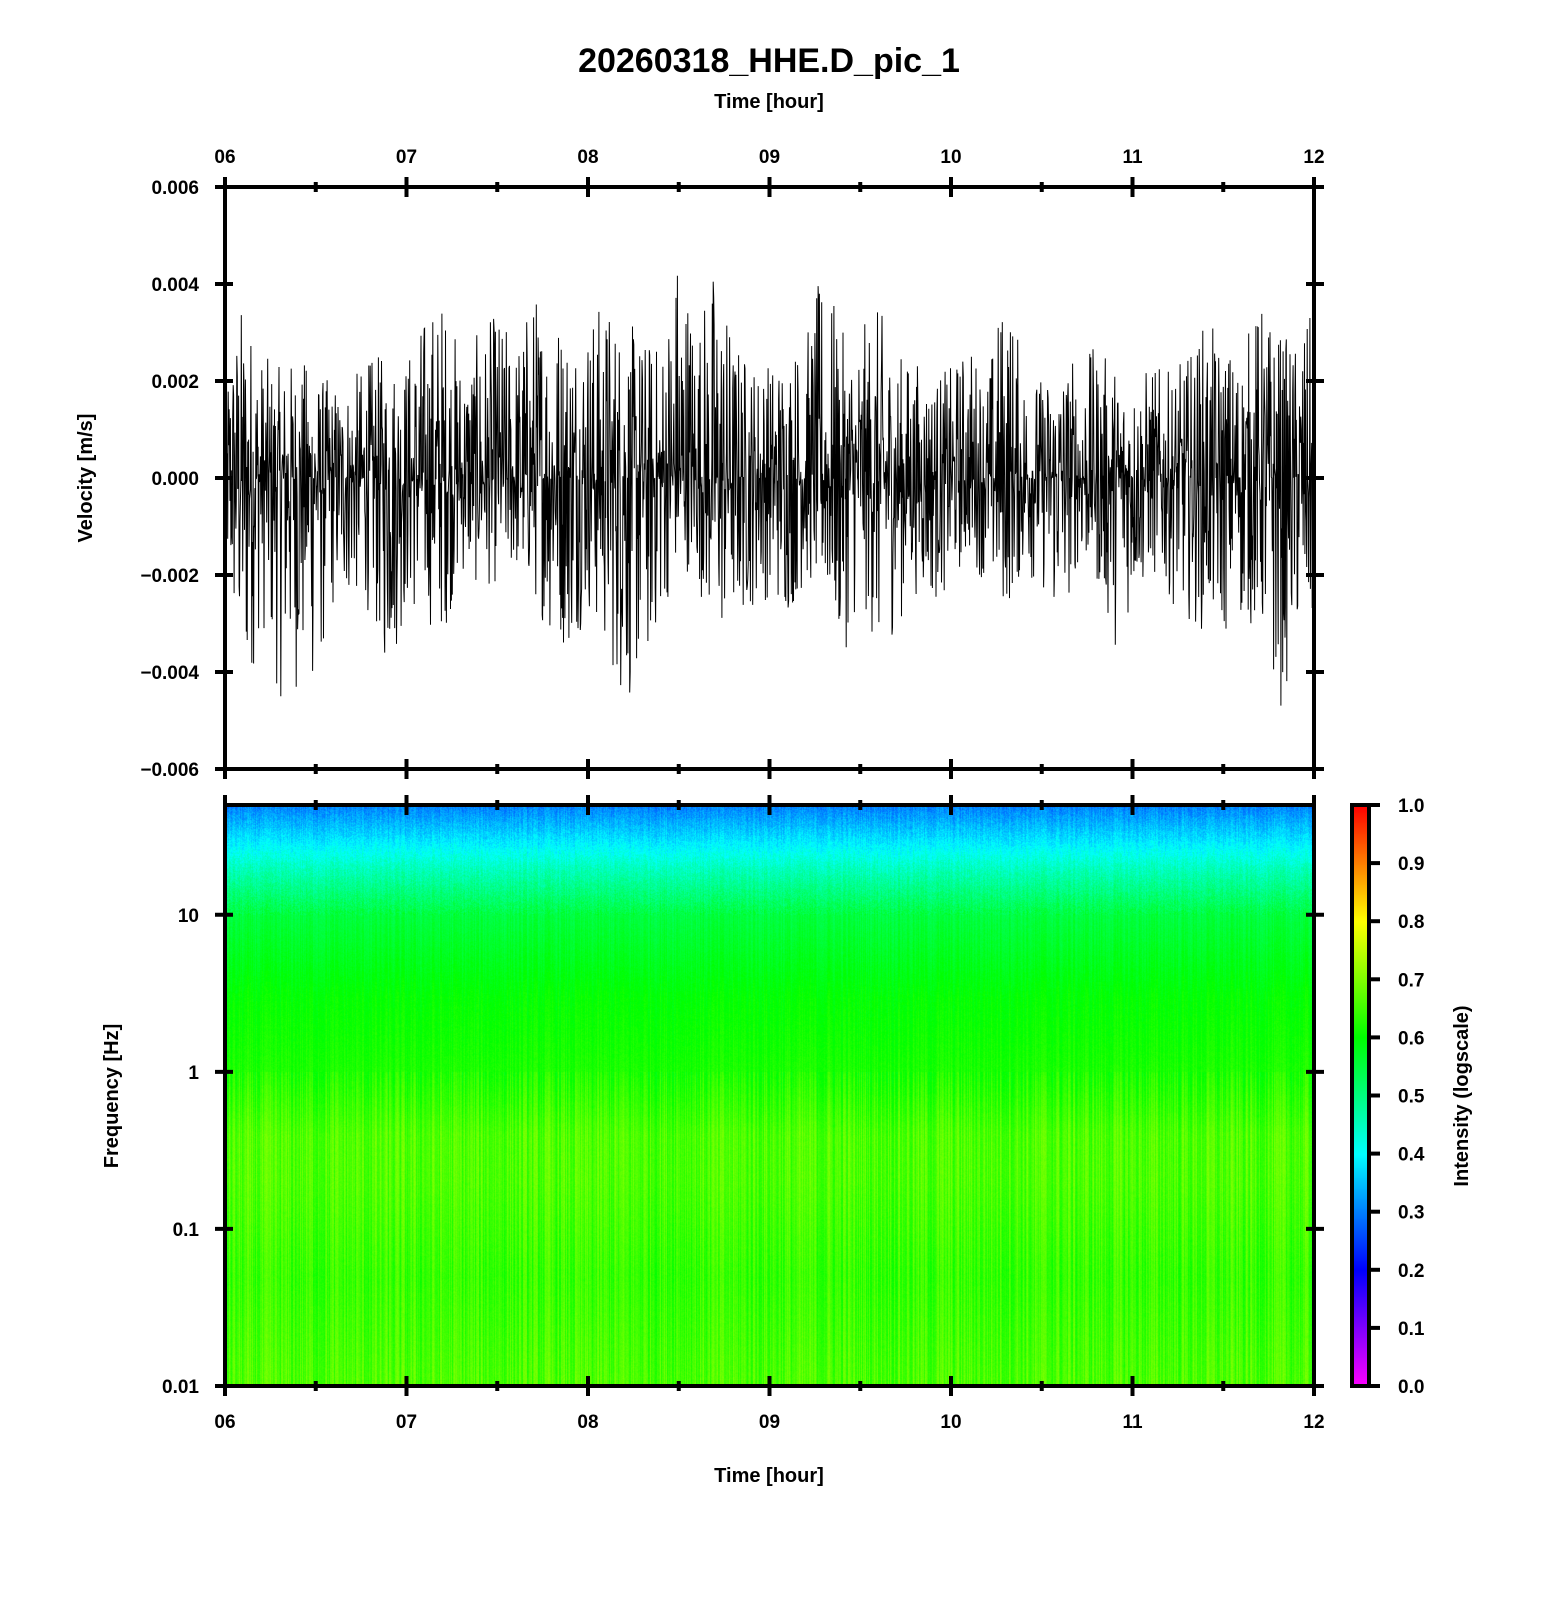 The height and width of the screenshot is (1600, 1556). I want to click on chart-title: 20260318_HHE.D_pic_1, so click(769, 61).